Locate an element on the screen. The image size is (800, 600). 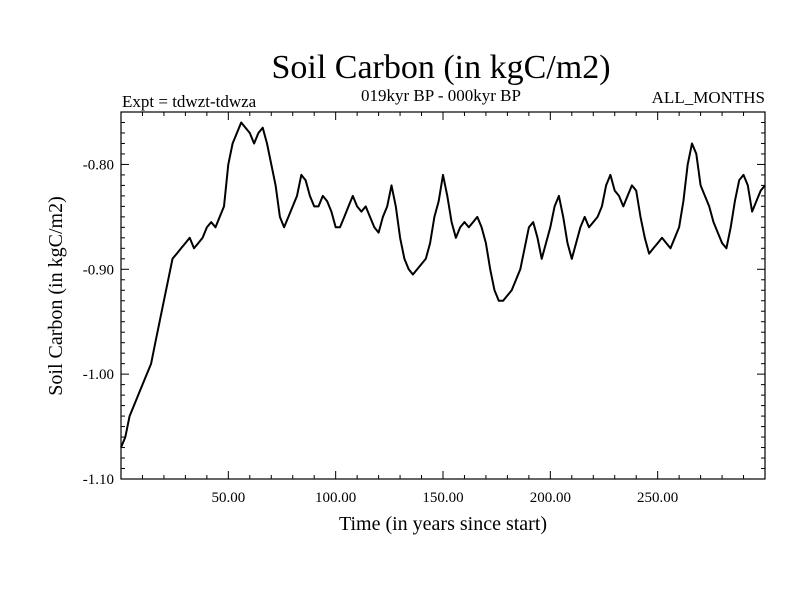
x-tick-label: 200.00 is located at coordinates (550, 498).